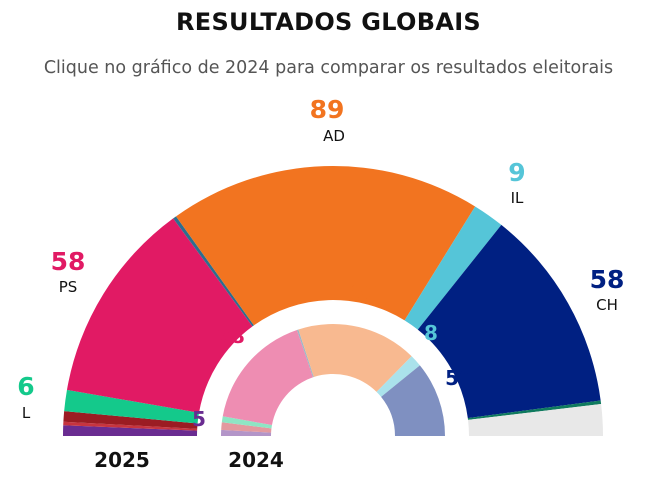 This screenshot has height=478, width=657. Describe the element at coordinates (607, 305) in the screenshot. I see `party-label-ch: CH` at that location.